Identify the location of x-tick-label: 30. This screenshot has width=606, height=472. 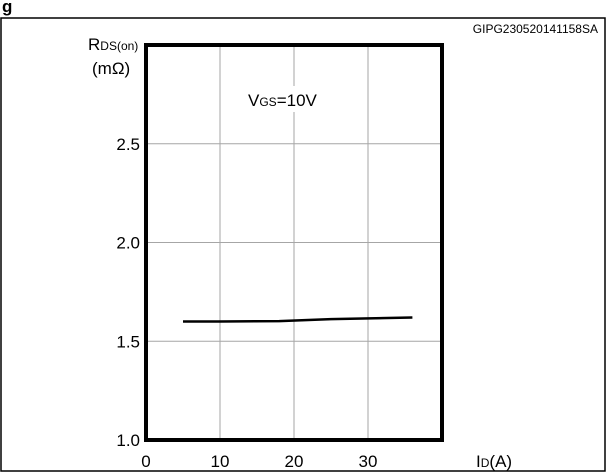
(368, 461).